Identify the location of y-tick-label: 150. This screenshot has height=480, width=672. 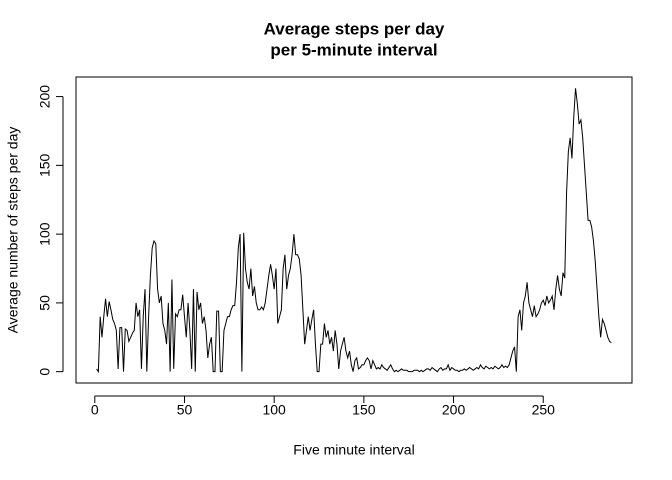
(45, 165).